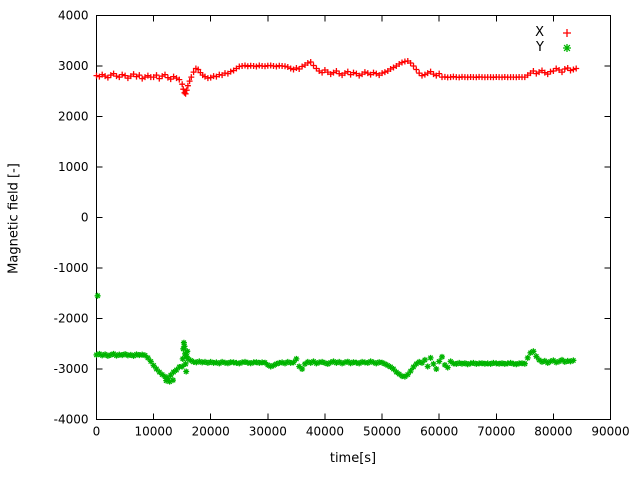 This screenshot has width=640, height=480. What do you see at coordinates (71, 369) in the screenshot?
I see `y-tick-label: -3000` at bounding box center [71, 369].